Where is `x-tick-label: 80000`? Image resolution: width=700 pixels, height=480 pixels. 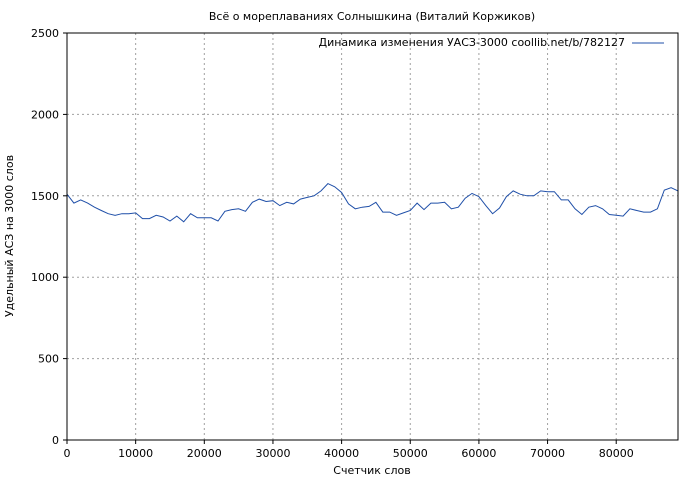
x-tick-label: 80000 is located at coordinates (616, 453).